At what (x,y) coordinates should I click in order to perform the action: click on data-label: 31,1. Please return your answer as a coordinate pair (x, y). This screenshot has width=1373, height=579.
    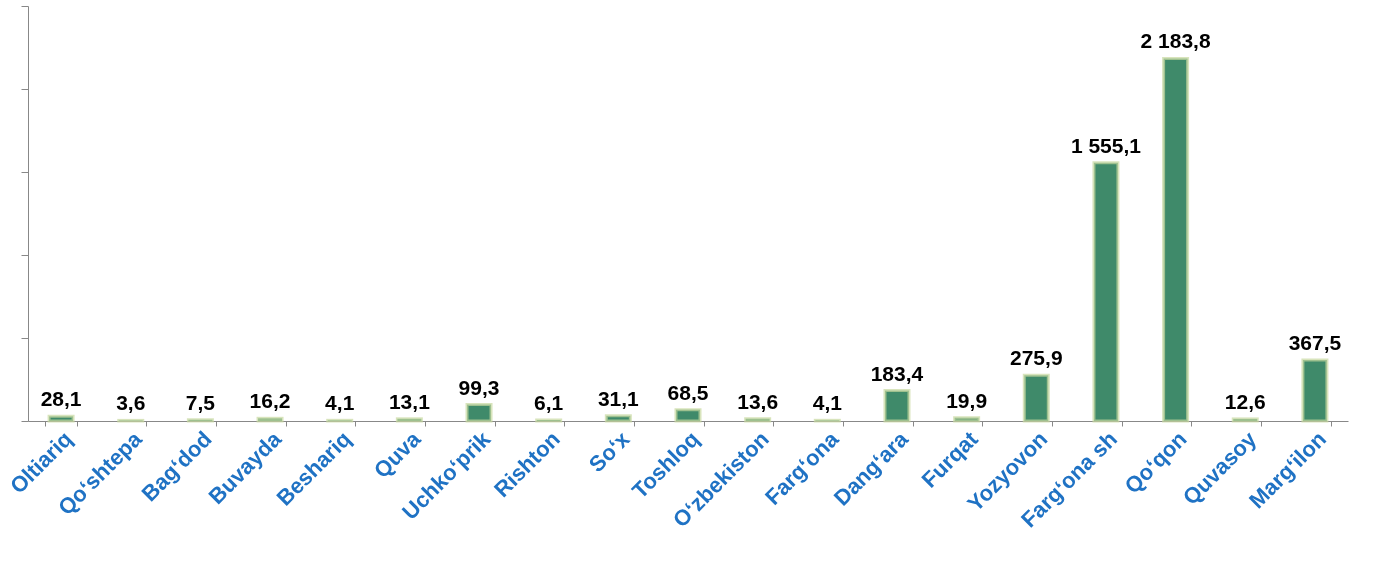
    Looking at the image, I should click on (618, 398).